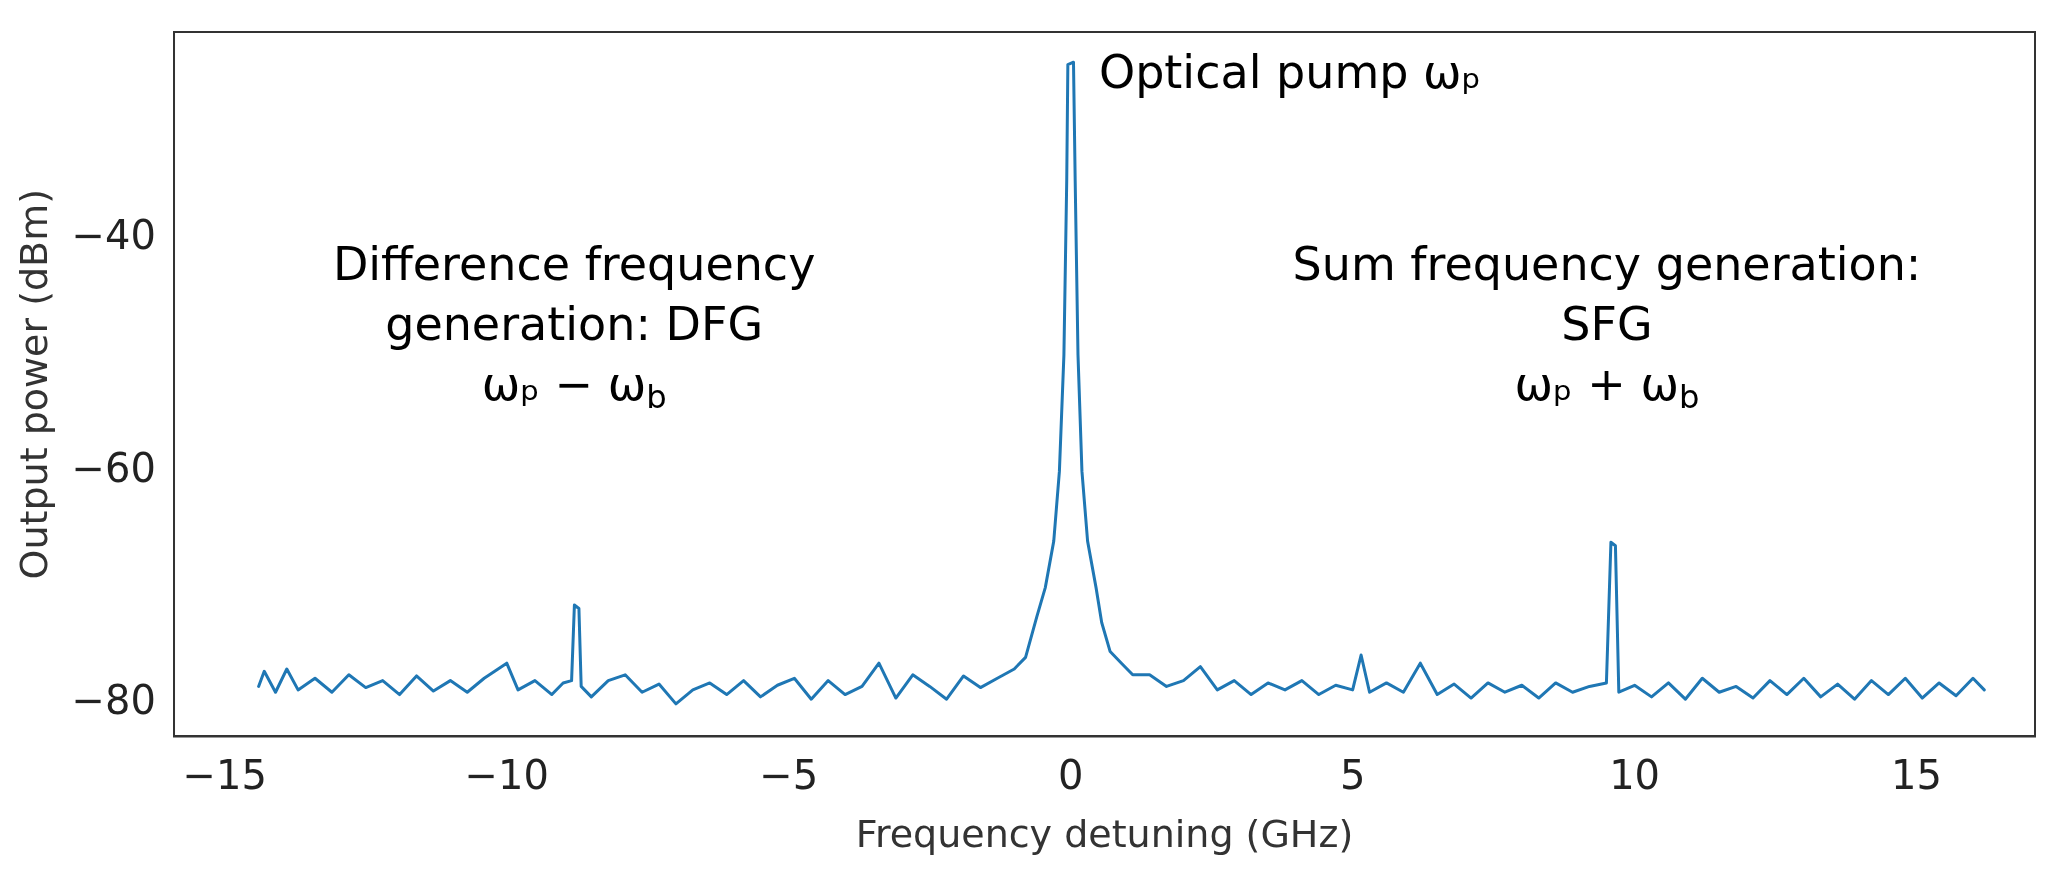 Image resolution: width=2057 pixels, height=870 pixels. I want to click on x-tick-label: 5, so click(1352, 774).